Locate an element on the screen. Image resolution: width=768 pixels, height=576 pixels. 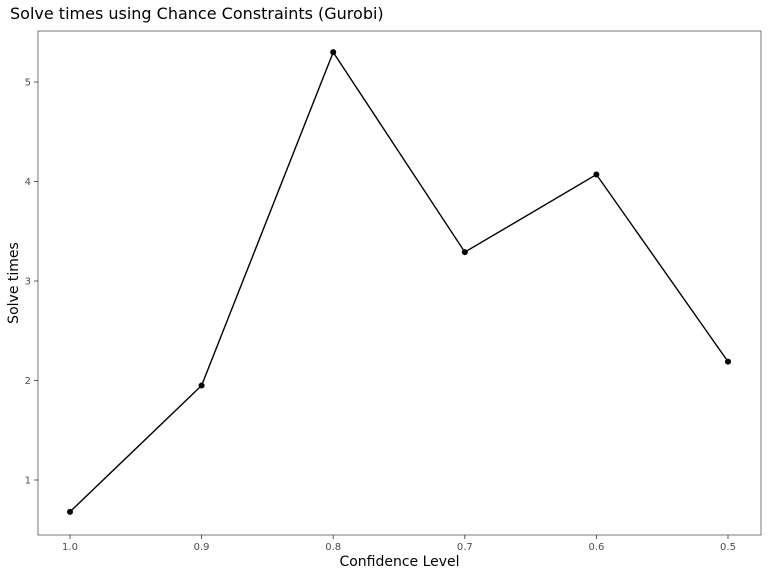
x-axis: 1.0 0.9 0.8 0.7 0.6 0.5 is located at coordinates (399, 544).